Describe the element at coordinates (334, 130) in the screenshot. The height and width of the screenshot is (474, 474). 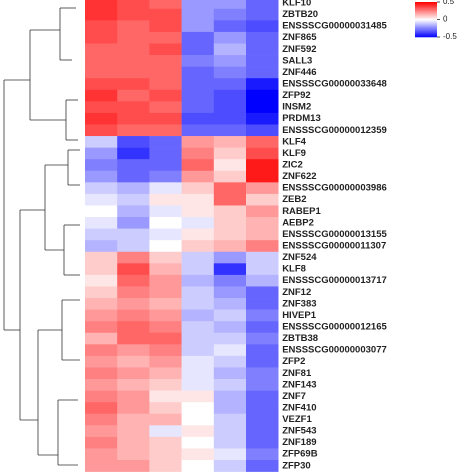
I see `row-label: ENSSSCG00000012359` at that location.